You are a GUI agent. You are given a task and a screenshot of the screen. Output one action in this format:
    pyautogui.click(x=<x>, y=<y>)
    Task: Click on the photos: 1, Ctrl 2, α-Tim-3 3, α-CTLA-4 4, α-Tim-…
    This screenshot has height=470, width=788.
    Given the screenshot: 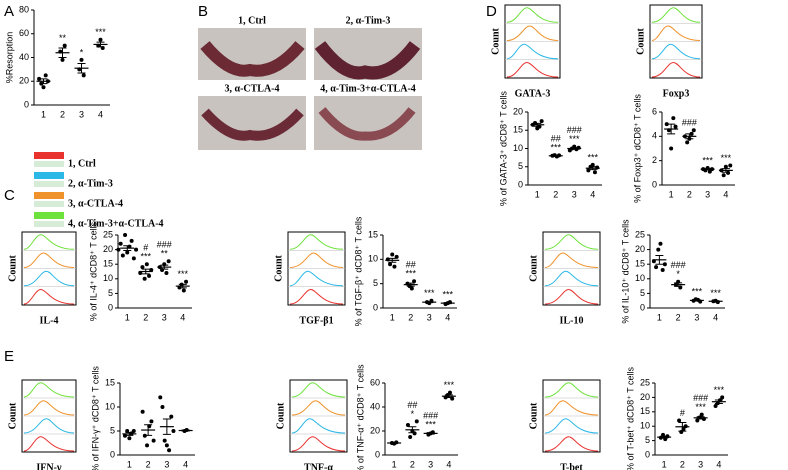 What is the action you would take?
    pyautogui.click(x=310, y=82)
    